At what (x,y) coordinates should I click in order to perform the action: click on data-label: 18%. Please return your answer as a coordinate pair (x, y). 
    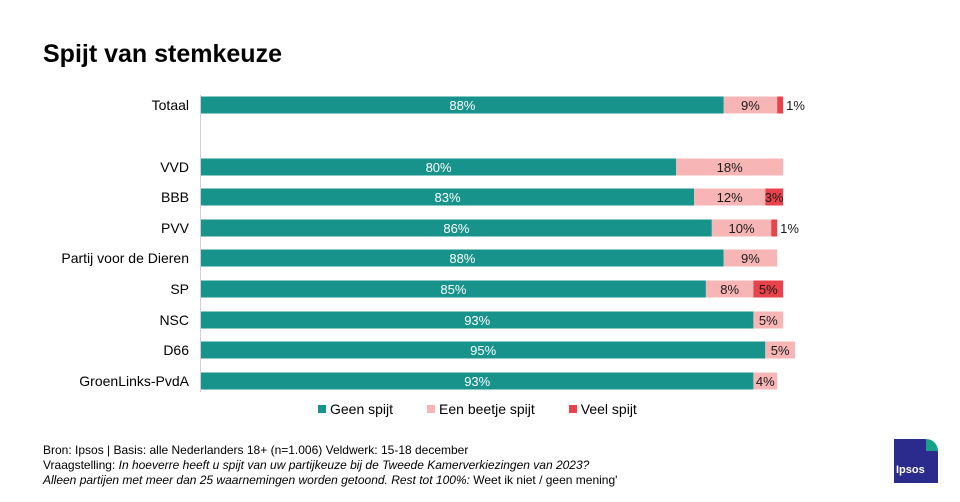
    Looking at the image, I should click on (730, 167).